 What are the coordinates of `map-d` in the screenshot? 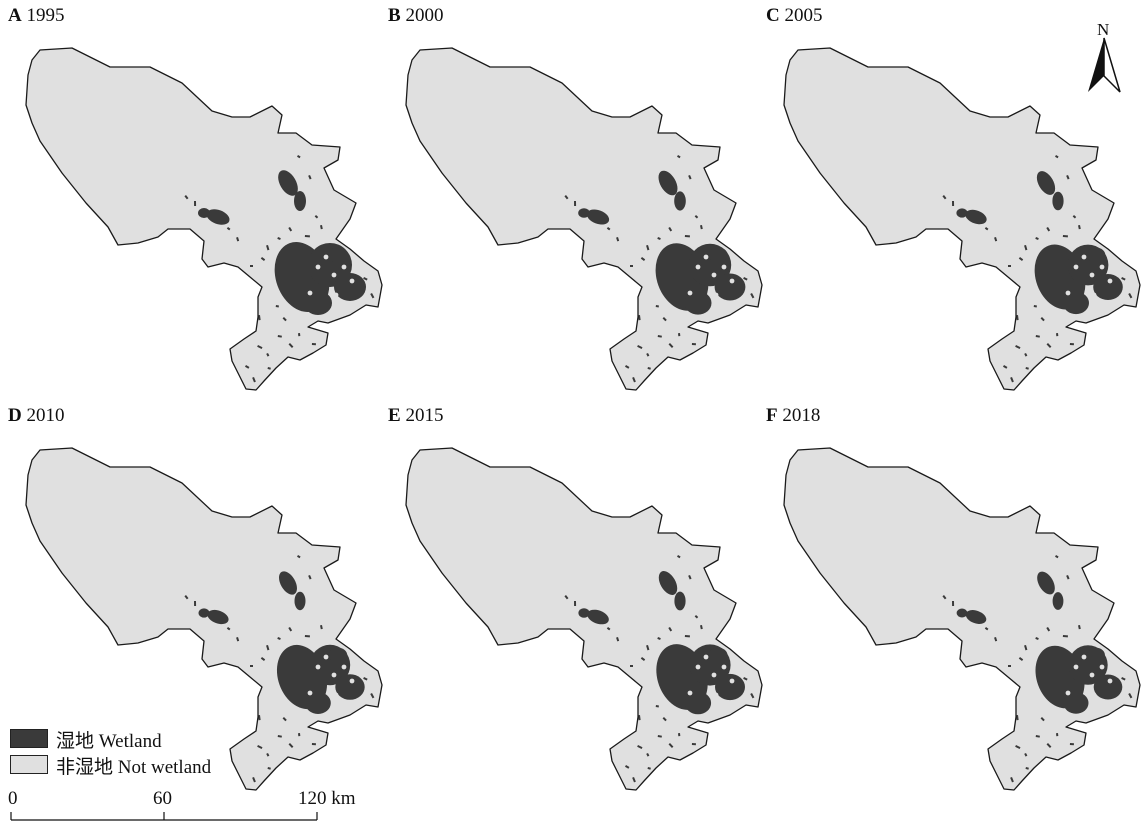 It's located at (204, 619).